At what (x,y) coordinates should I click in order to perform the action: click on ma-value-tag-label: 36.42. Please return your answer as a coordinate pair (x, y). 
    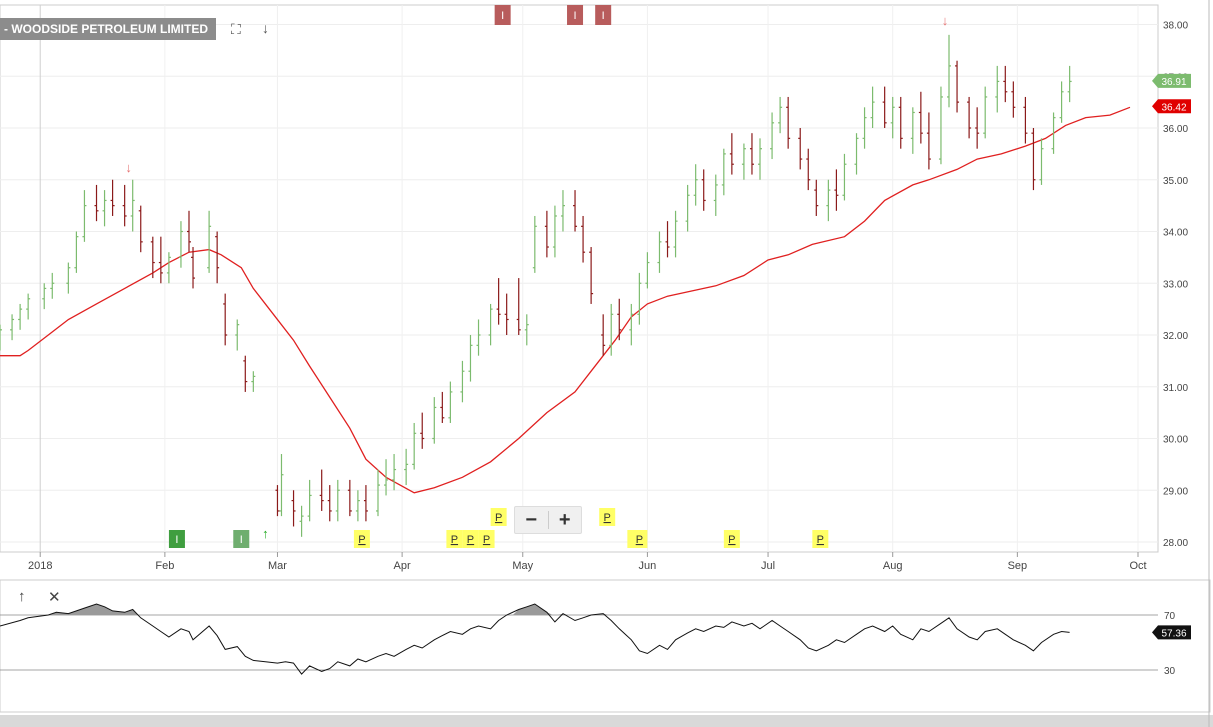
    Looking at the image, I should click on (1173, 107).